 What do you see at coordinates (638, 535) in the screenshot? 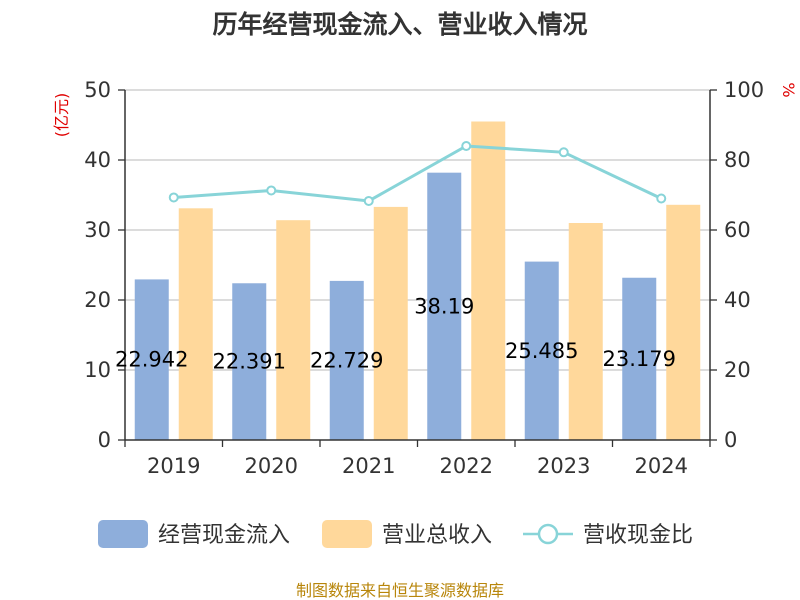
I see `legend-label: 营收现金比` at bounding box center [638, 535].